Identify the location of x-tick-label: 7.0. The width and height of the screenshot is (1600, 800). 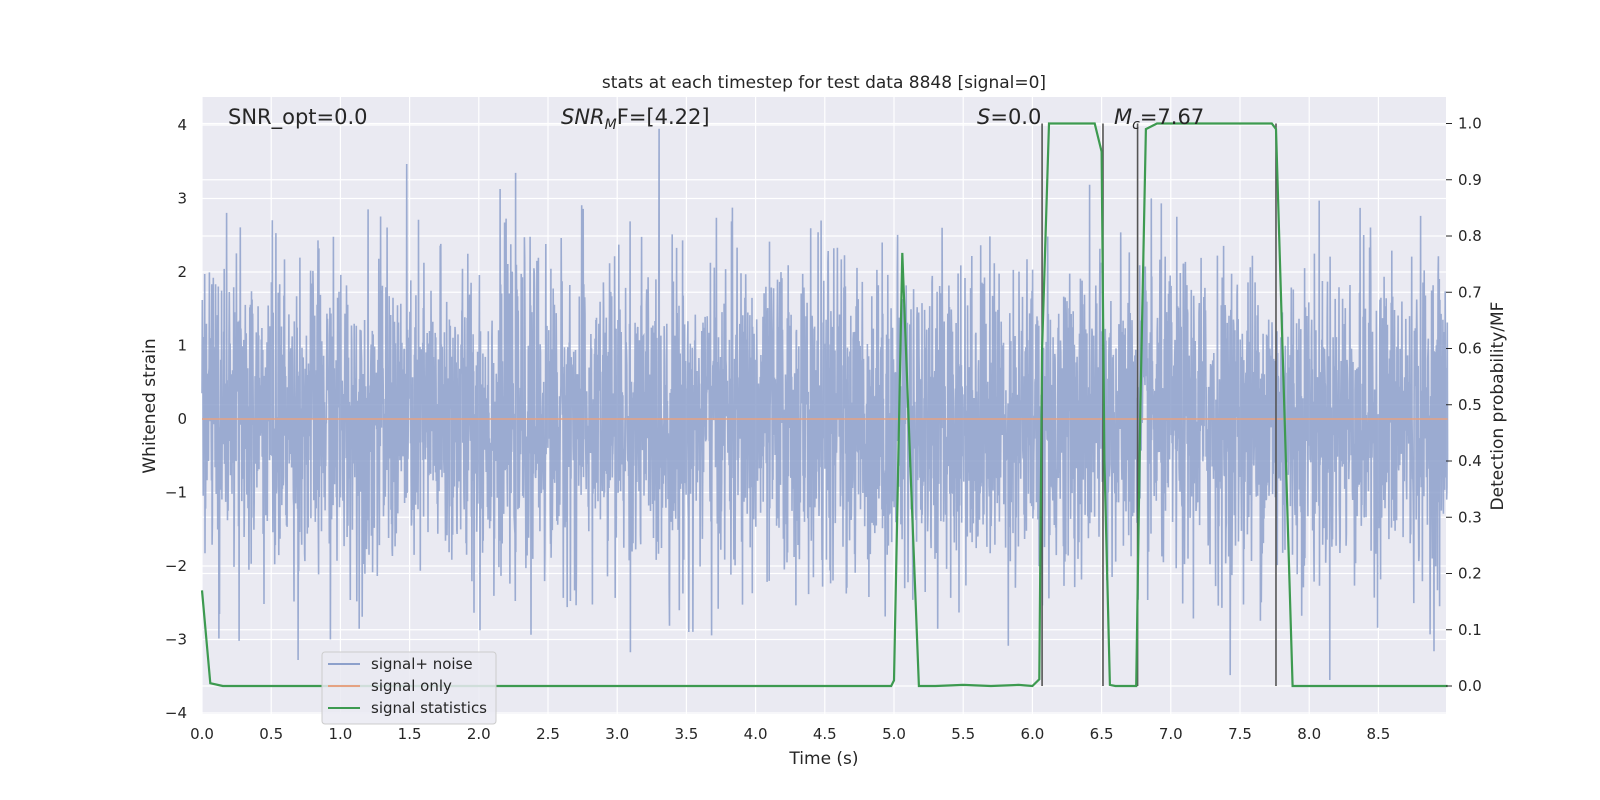
(1171, 734).